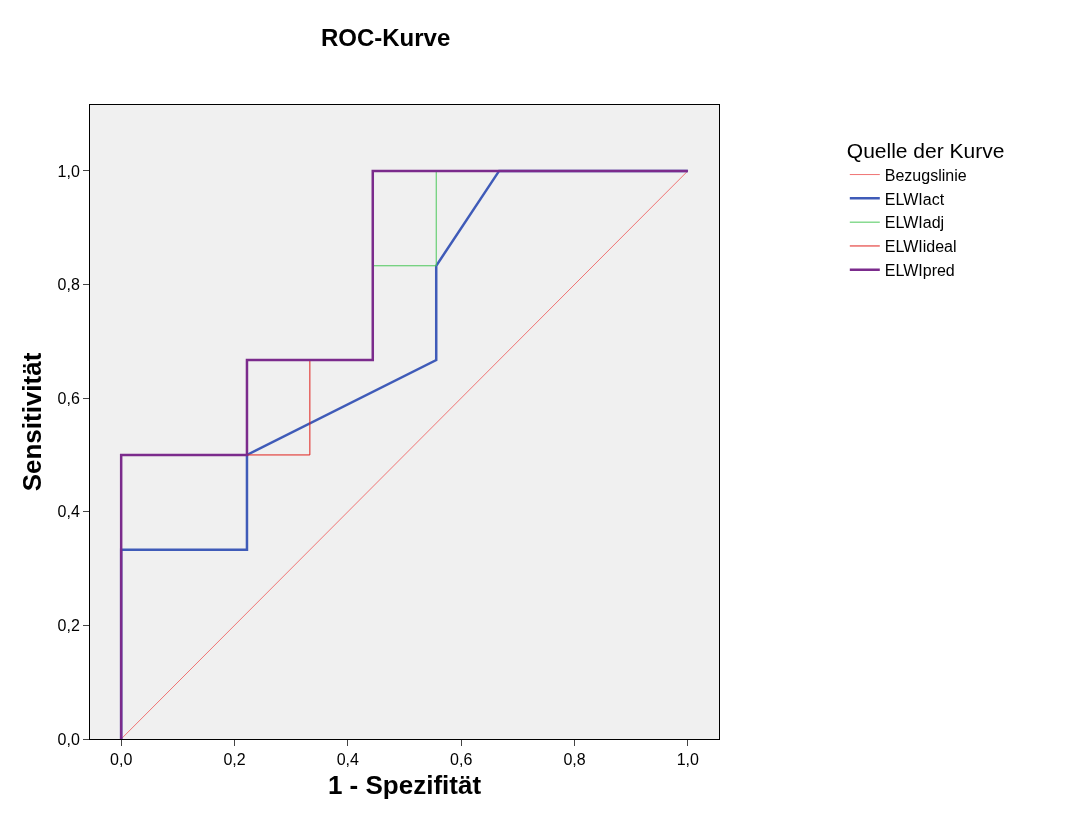 This screenshot has width=1070, height=824. I want to click on legend-label: ELWIadj, so click(914, 223).